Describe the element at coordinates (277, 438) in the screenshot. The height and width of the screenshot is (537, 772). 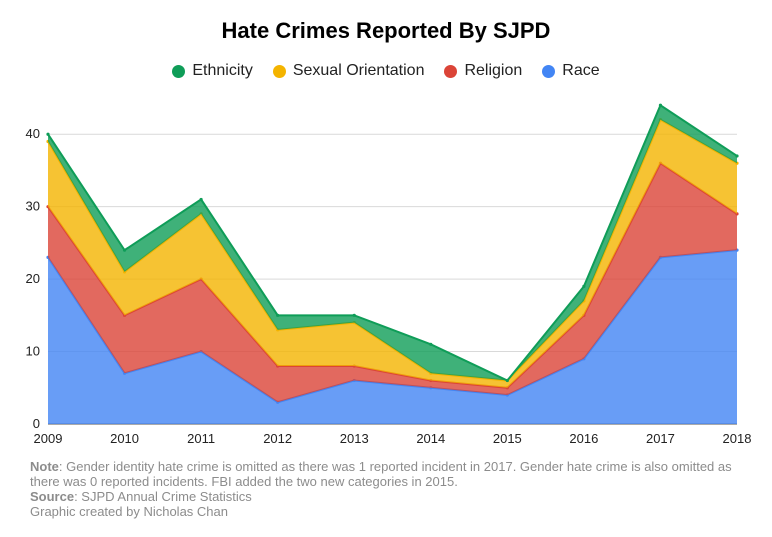
I see `x-tick-label: 2012` at that location.